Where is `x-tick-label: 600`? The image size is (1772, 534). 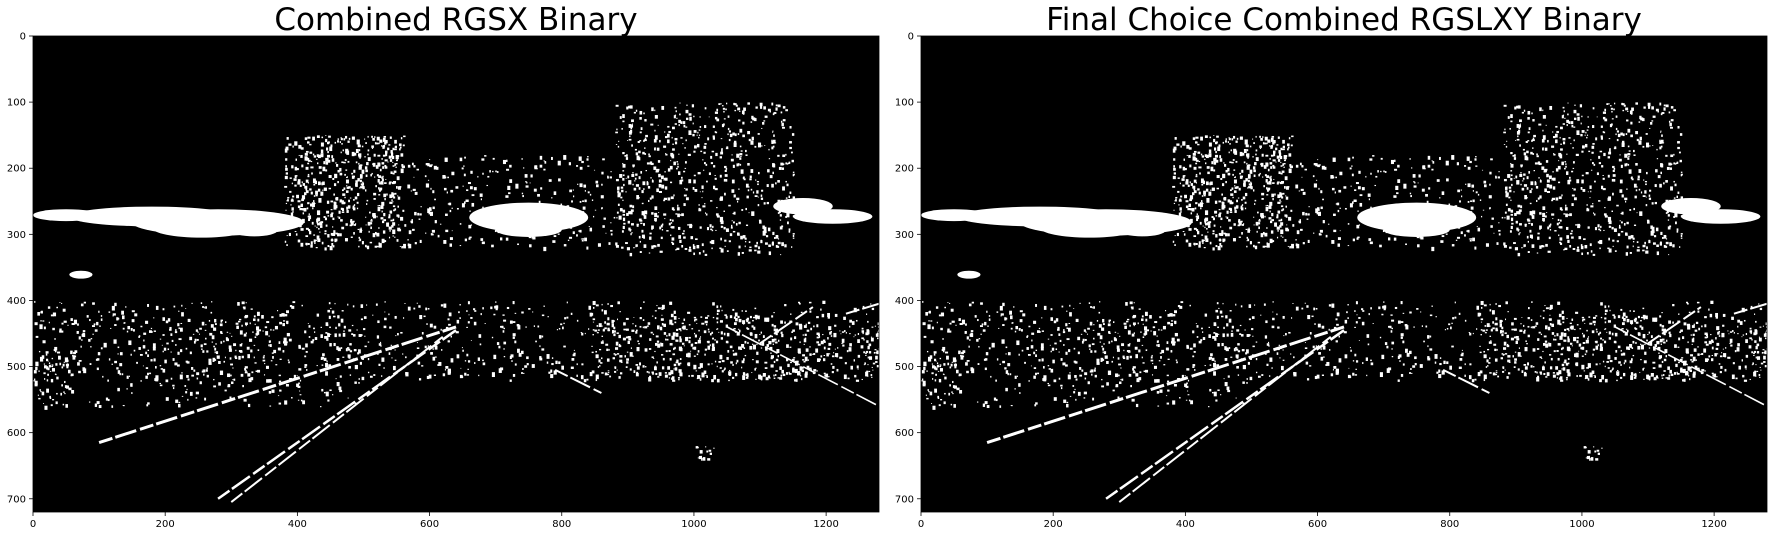 x-tick-label: 600 is located at coordinates (429, 524).